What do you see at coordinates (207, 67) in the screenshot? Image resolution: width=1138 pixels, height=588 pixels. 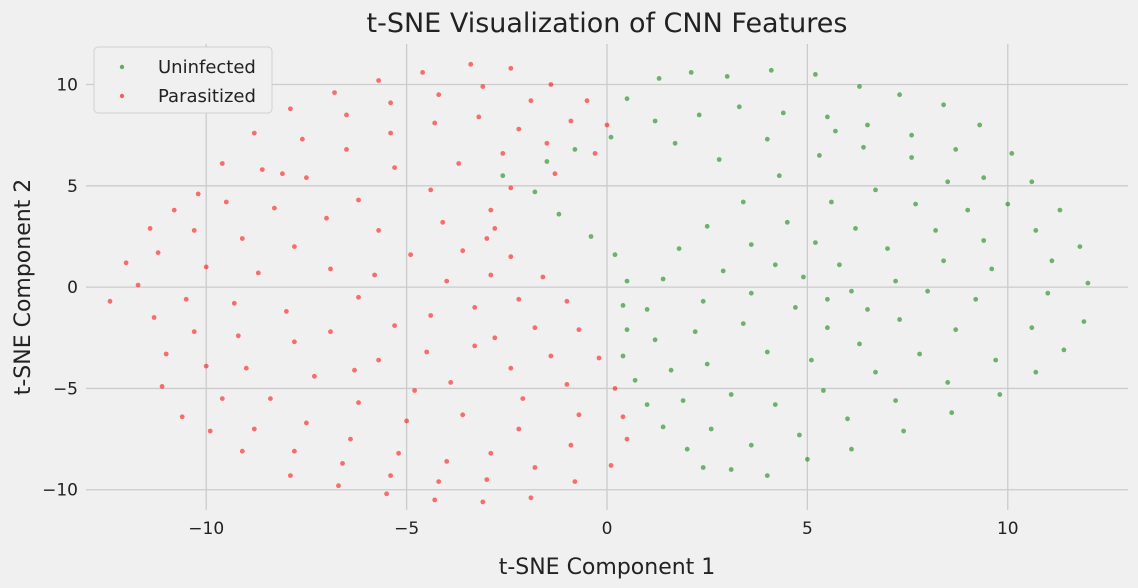 I see `legend-label-uninfected: Uninfected` at bounding box center [207, 67].